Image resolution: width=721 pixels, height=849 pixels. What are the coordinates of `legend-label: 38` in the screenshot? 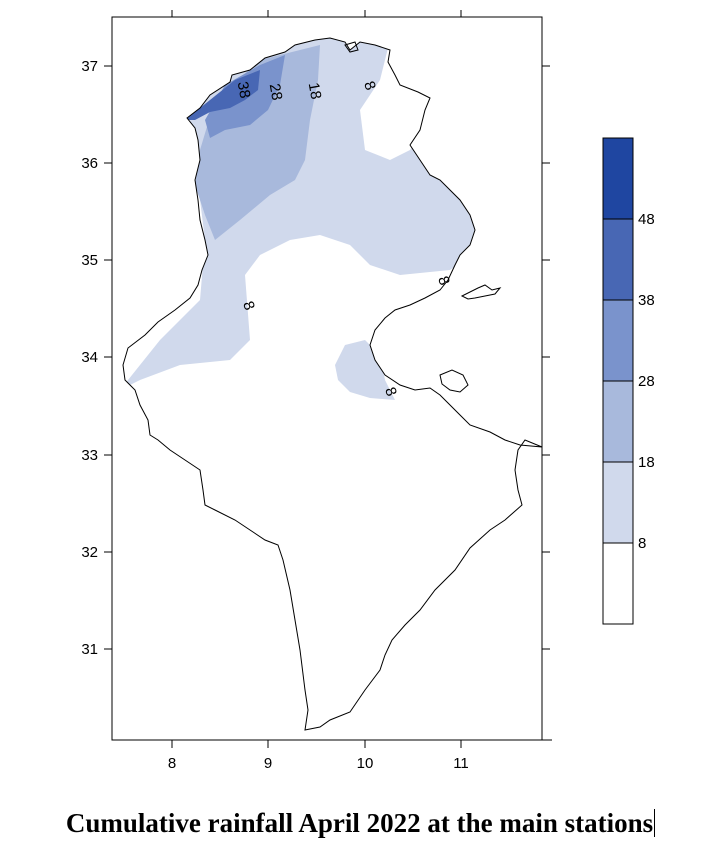 It's located at (646, 300).